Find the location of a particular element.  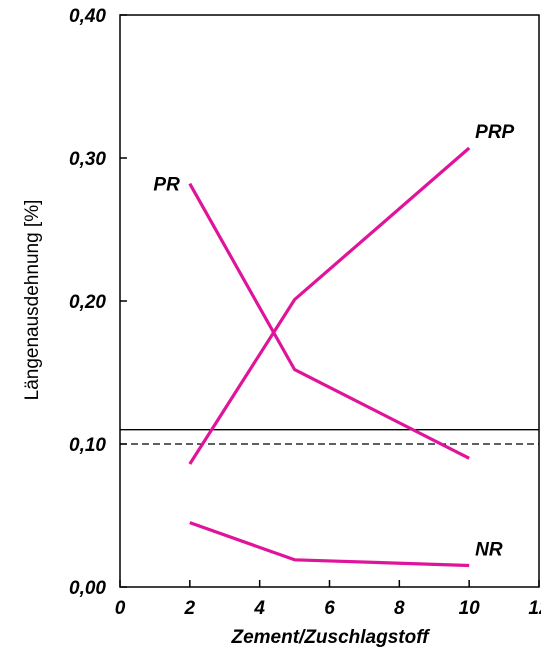

y-tick-label: 0,00 is located at coordinates (87, 588).